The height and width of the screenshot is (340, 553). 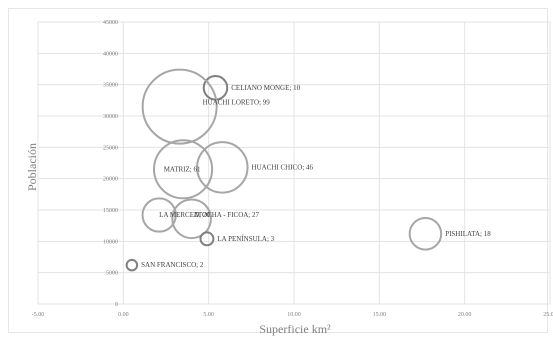 I want to click on bubble-label: HUACHI CHICO; 46, so click(x=283, y=167).